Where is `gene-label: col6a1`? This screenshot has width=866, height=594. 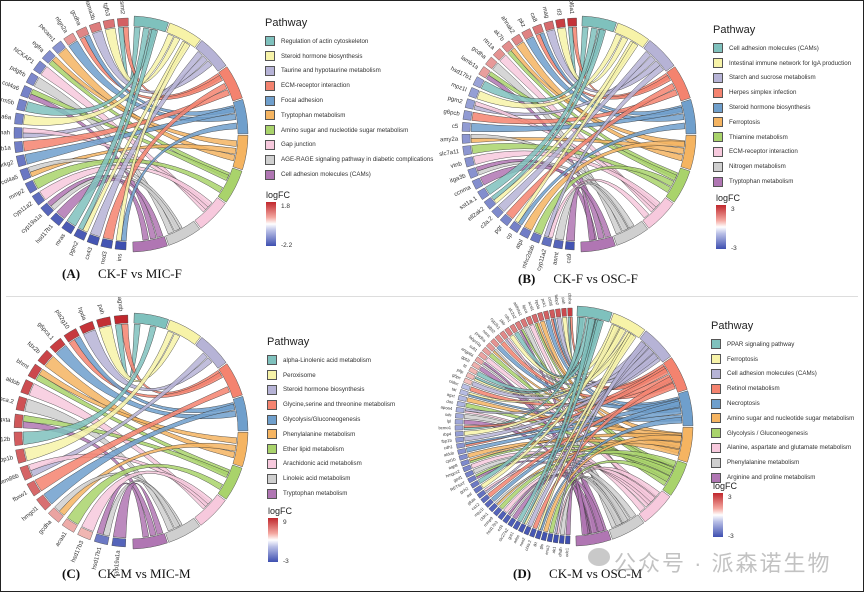 gene-label: col6a1 is located at coordinates (570, 7).